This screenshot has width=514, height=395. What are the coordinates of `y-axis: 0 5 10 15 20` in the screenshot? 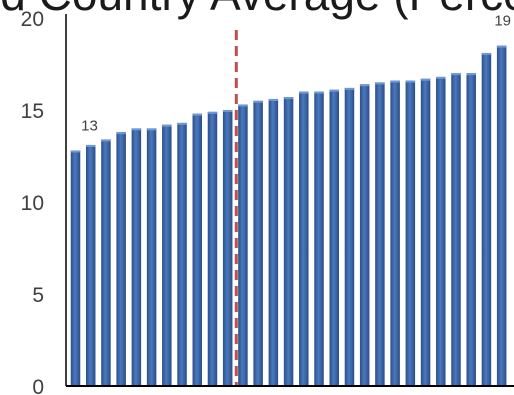 It's located at (44, 201).